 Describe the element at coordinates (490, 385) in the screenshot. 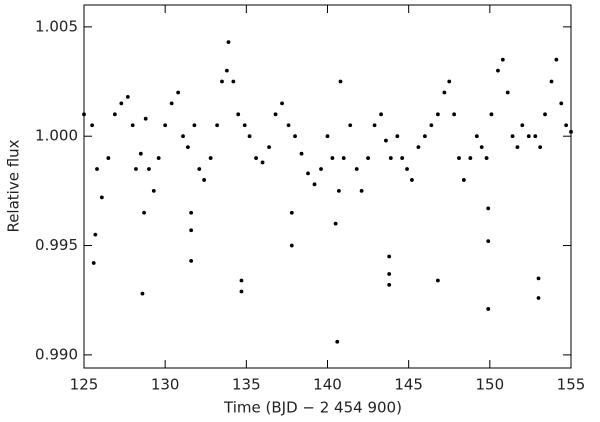

I see `x-tick-label: 150` at that location.